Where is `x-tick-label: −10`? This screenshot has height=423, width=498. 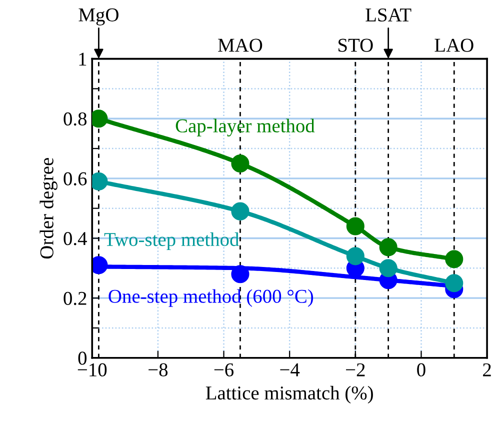
x-tick-label: −10 is located at coordinates (92, 369).